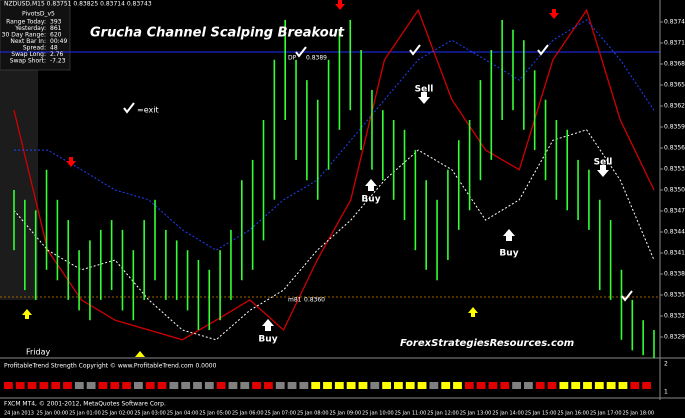 This screenshot has width=685, height=418. What do you see at coordinates (183, 414) in the screenshot?
I see `x-tick-label: 25 Jan 04:00` at bounding box center [183, 414].